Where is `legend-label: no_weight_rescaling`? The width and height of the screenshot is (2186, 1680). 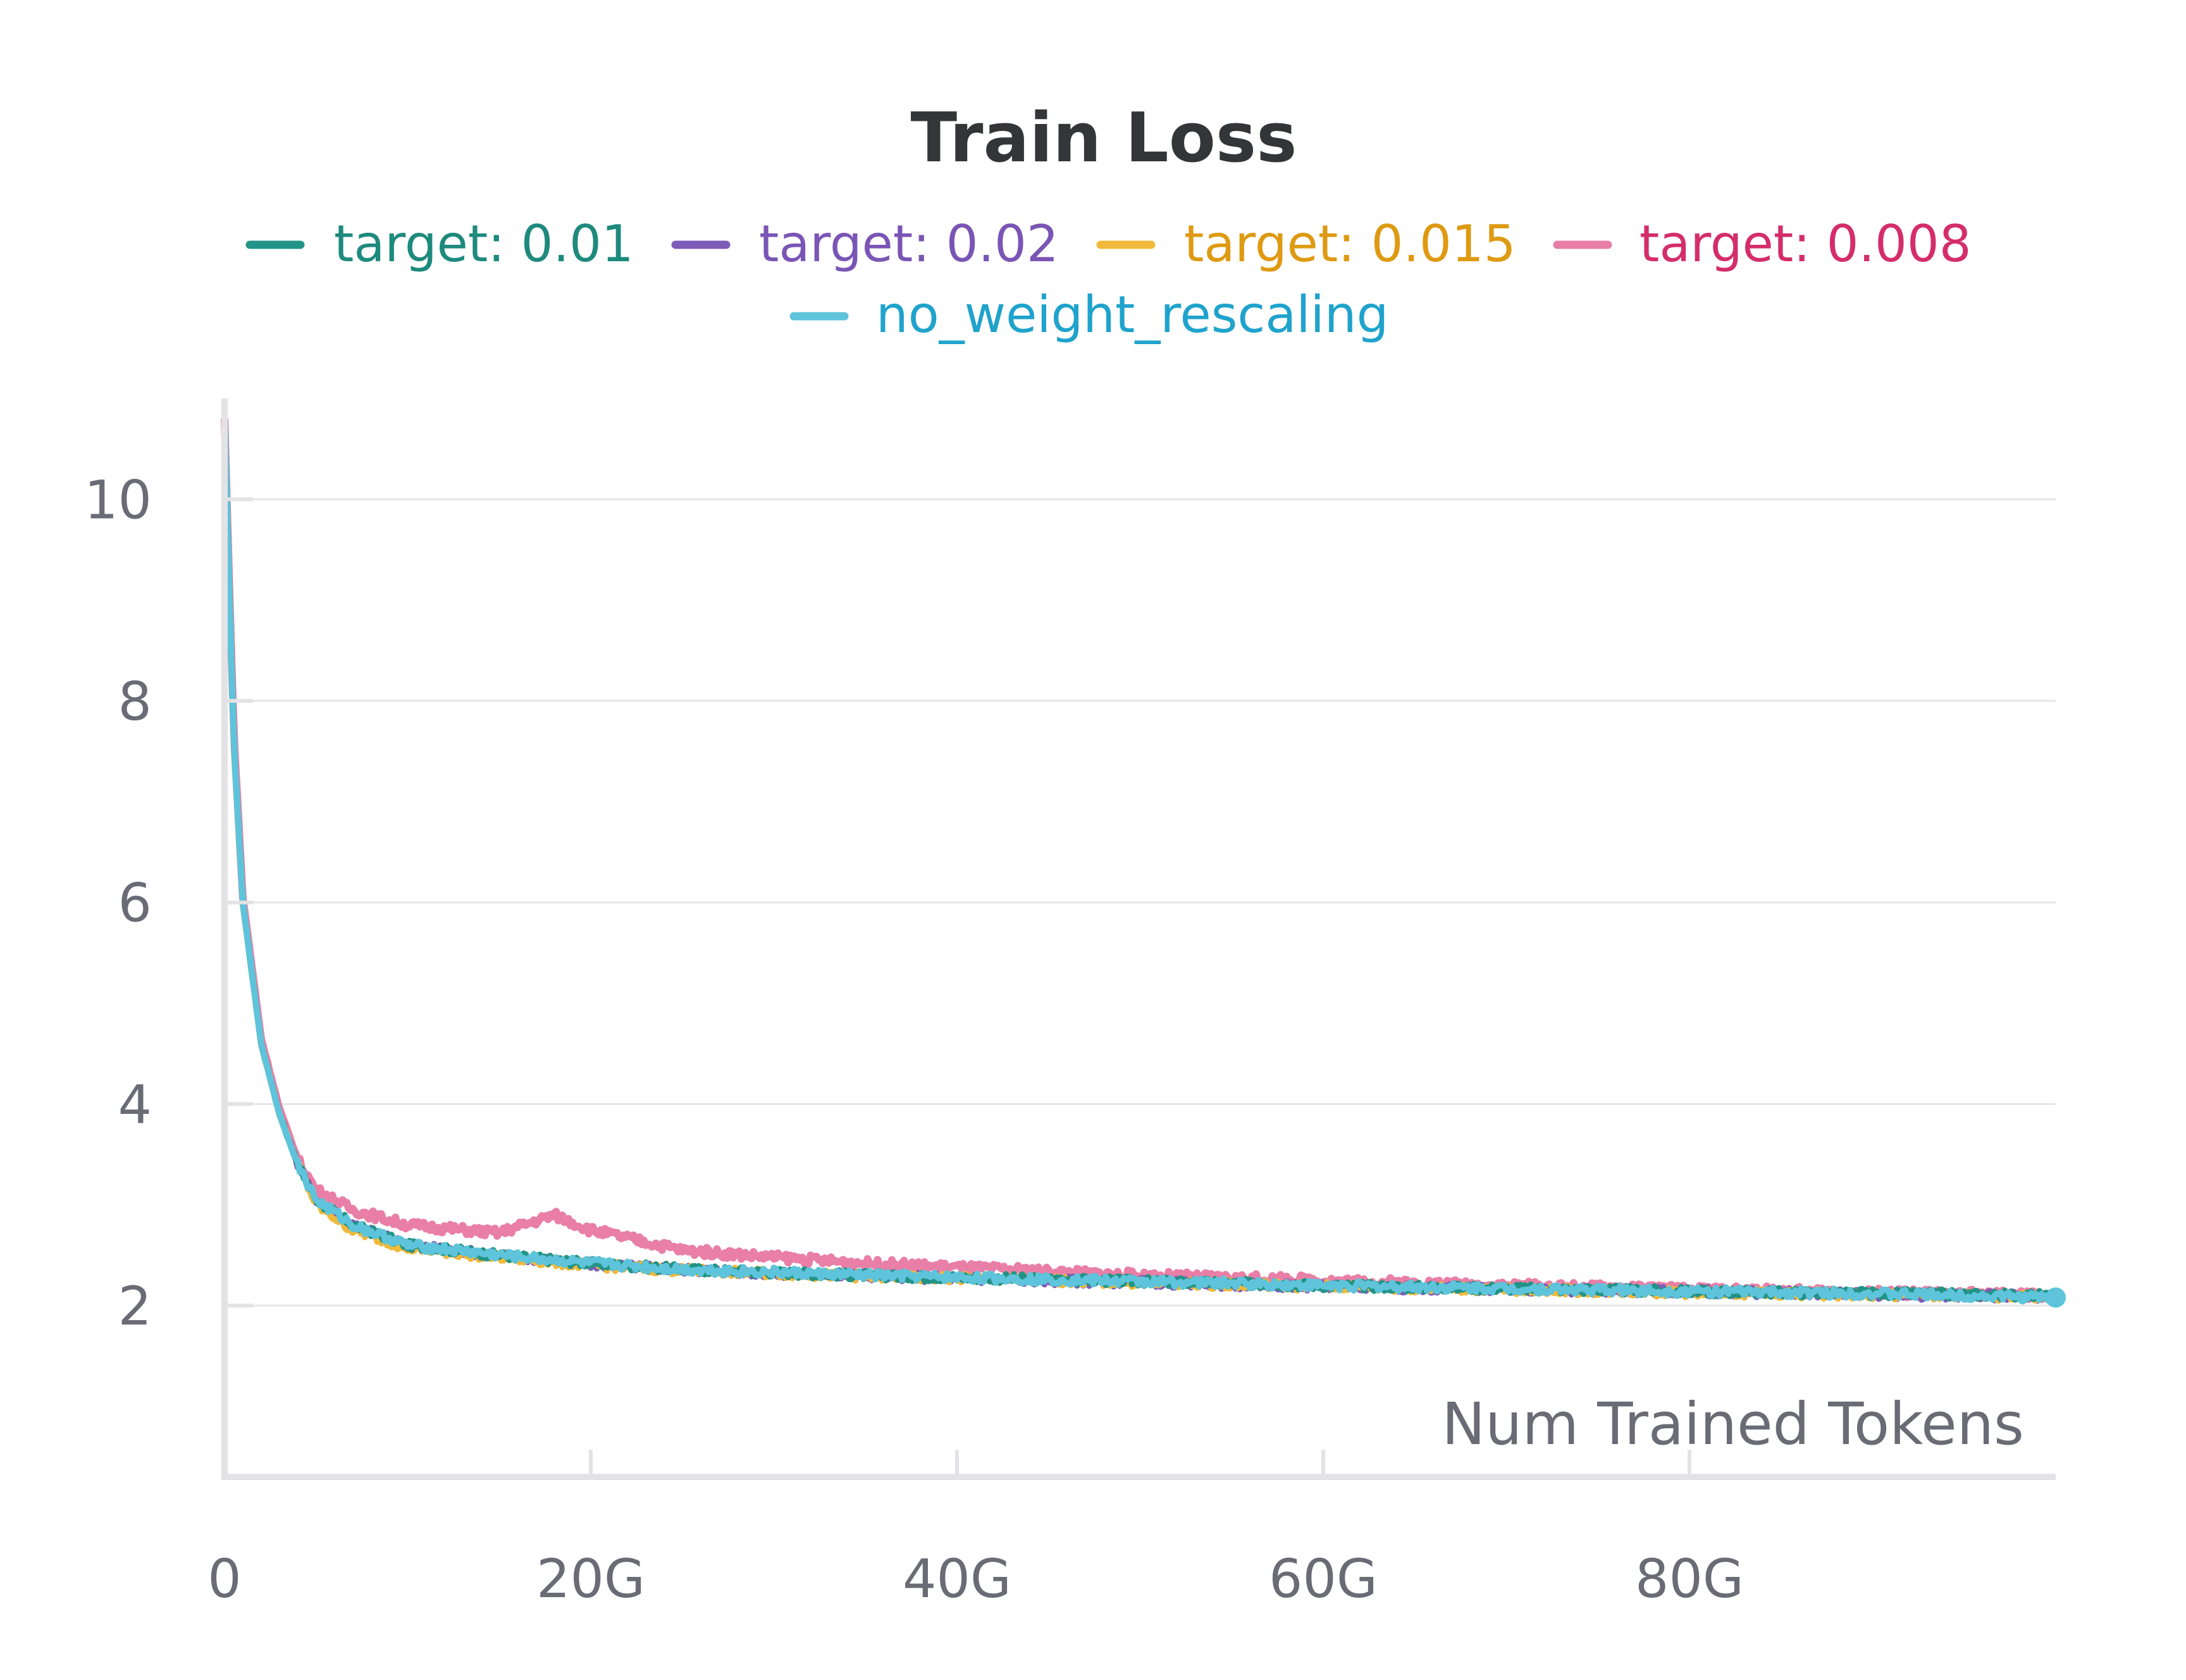
legend-label: no_weight_rescaling is located at coordinates (1132, 314).